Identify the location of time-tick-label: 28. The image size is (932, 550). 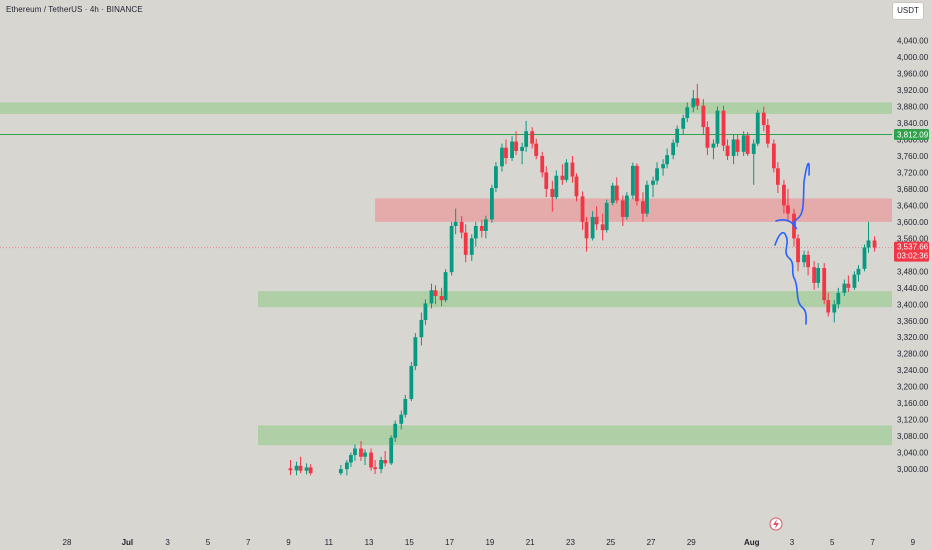
(67, 542).